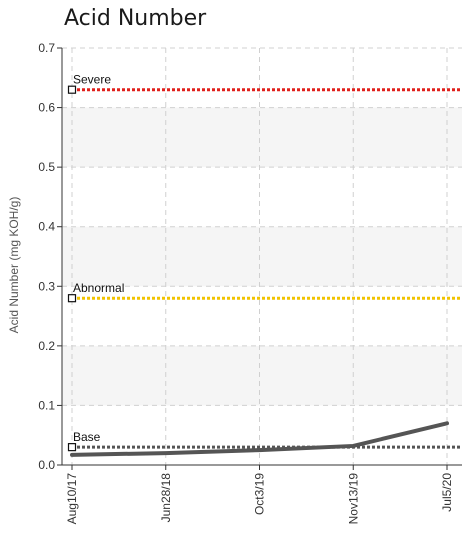 Image resolution: width=472 pixels, height=547 pixels. I want to click on y-tick-label: 0.6, so click(46, 108).